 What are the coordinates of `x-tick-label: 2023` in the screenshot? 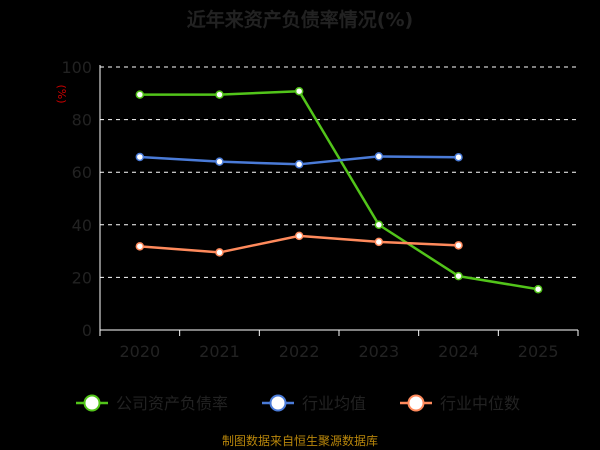 It's located at (378, 351).